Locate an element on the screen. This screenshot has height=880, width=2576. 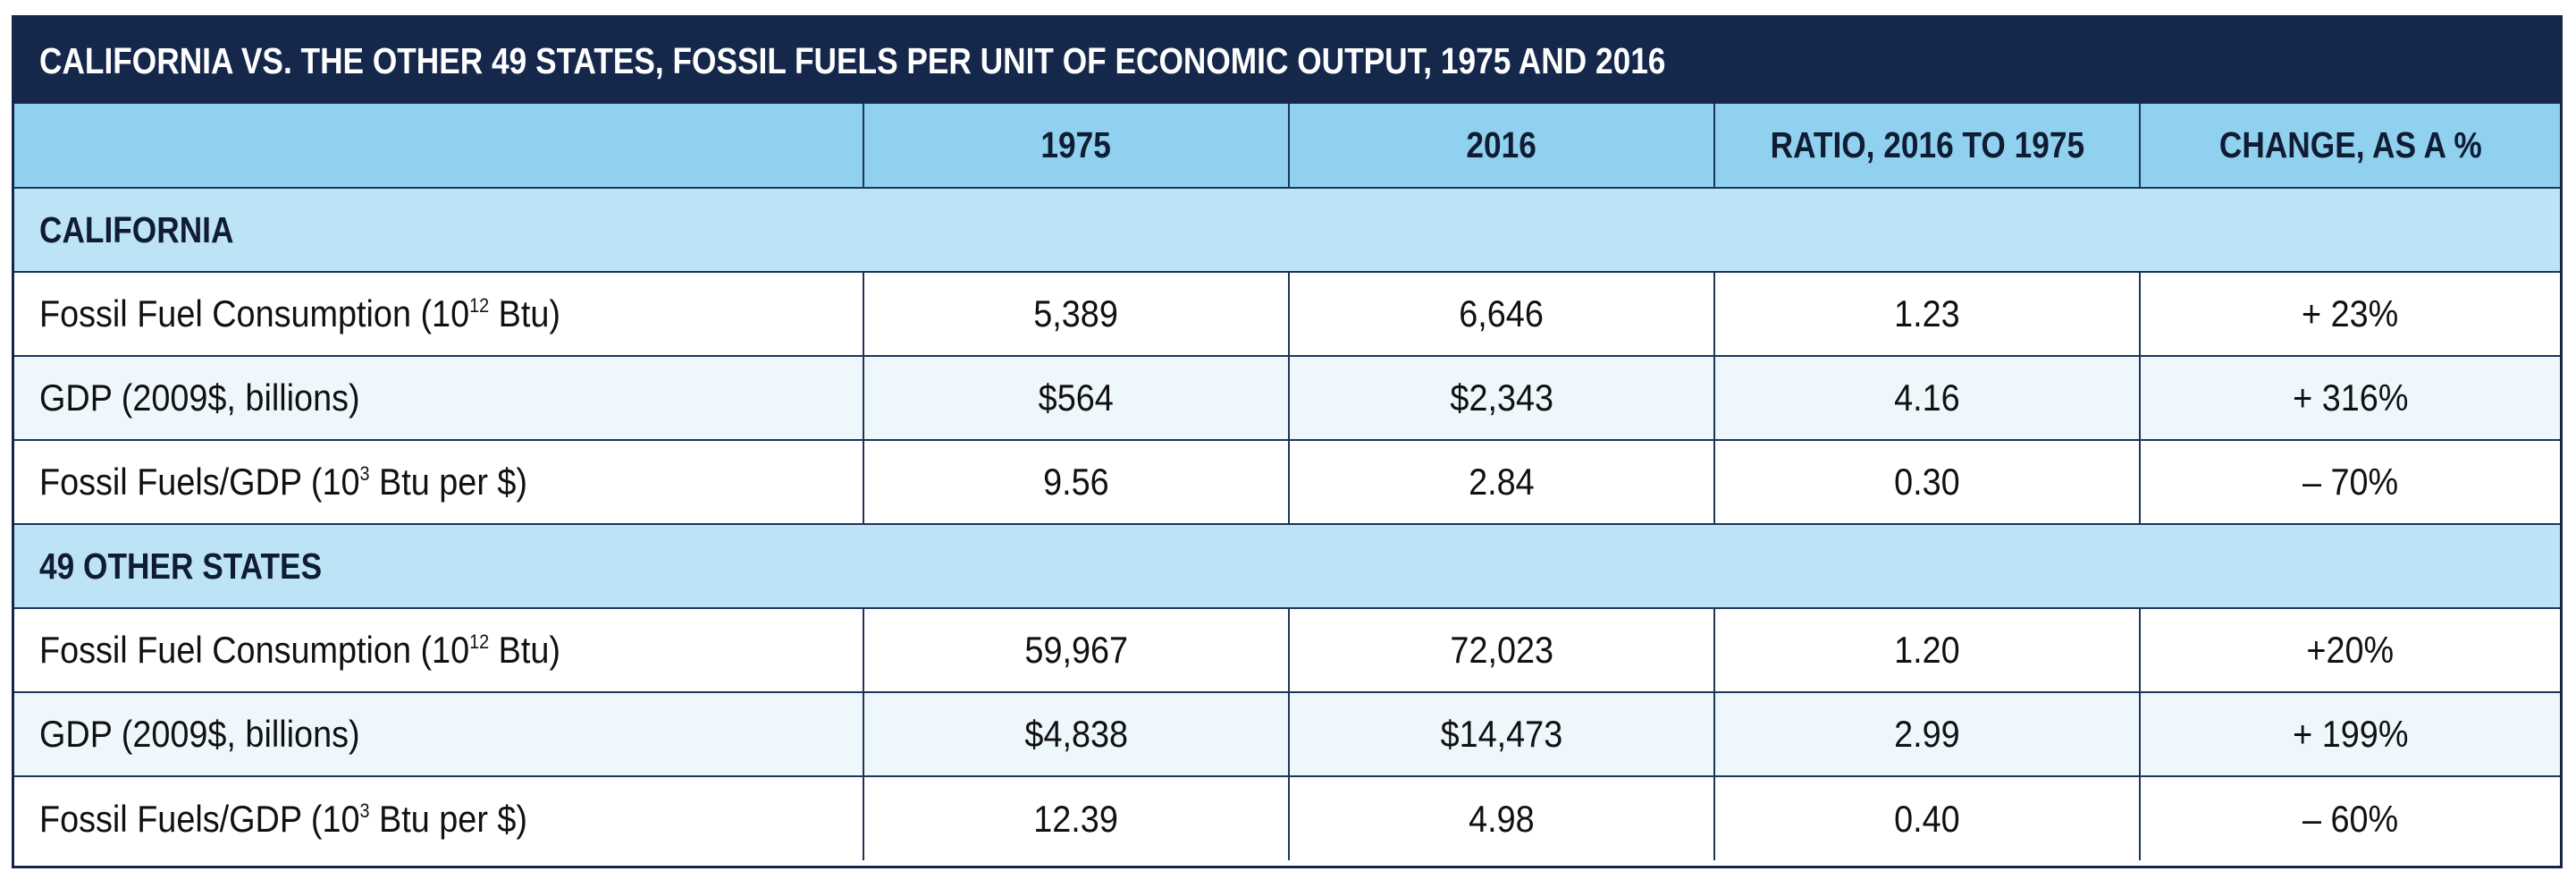
ratio-cell: 1.23 is located at coordinates (1927, 314).